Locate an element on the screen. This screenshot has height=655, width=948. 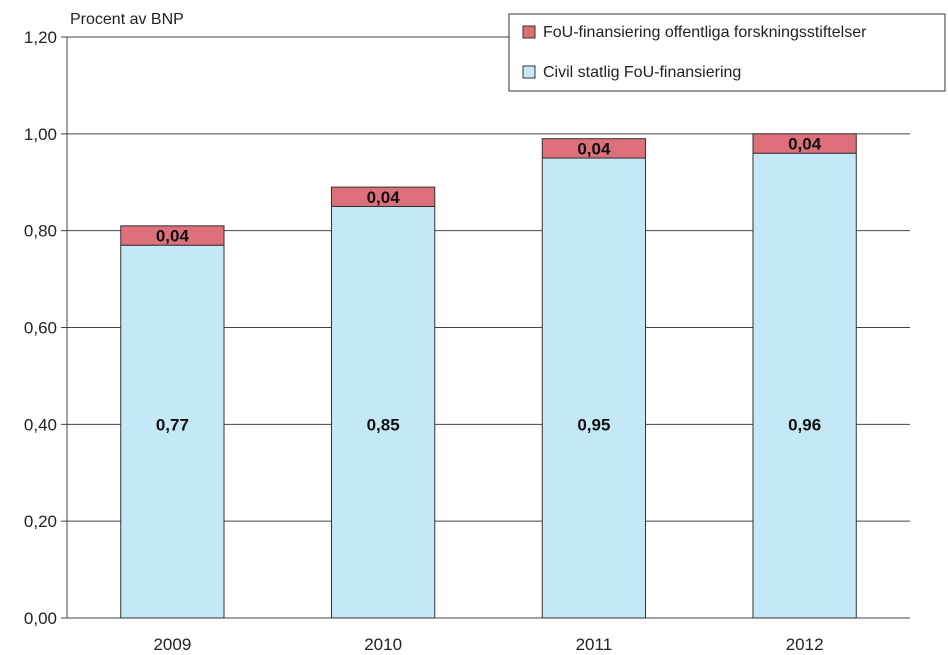
y-tick-label: 1,20 is located at coordinates (40, 37).